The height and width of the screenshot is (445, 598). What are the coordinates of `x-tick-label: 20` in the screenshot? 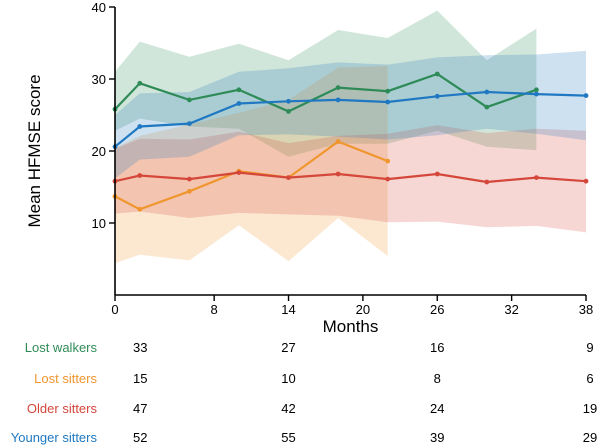 It's located at (363, 309).